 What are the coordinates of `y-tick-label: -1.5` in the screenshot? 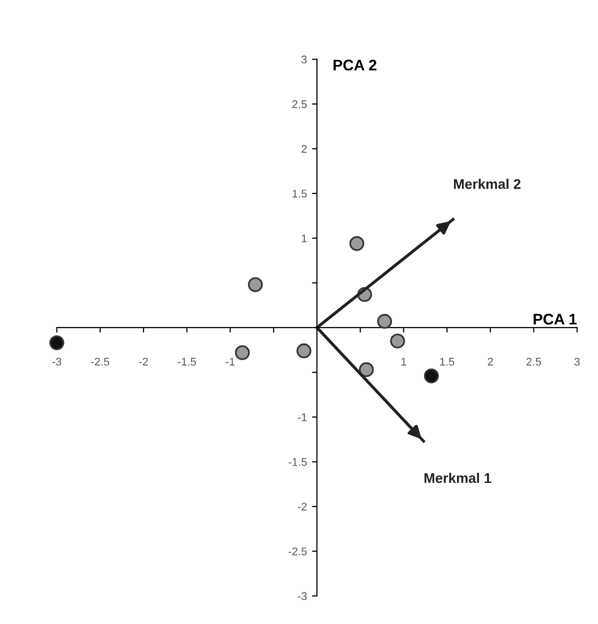 It's located at (297, 462).